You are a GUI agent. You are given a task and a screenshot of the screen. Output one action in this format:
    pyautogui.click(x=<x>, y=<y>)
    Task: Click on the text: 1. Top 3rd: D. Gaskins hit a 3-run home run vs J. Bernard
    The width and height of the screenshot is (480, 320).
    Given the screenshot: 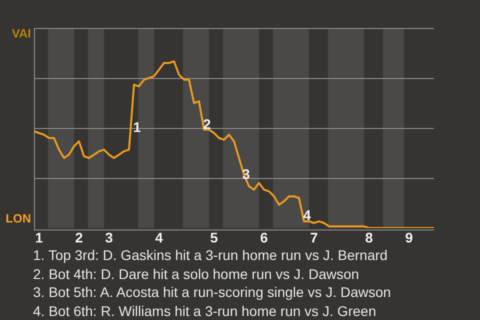 What is the action you would take?
    pyautogui.click(x=211, y=255)
    